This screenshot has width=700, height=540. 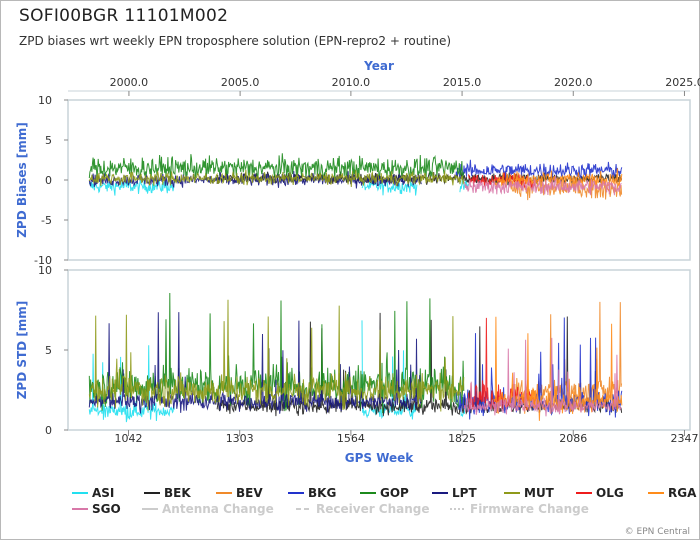 I want to click on legend-label-bek: BEK, so click(x=177, y=493).